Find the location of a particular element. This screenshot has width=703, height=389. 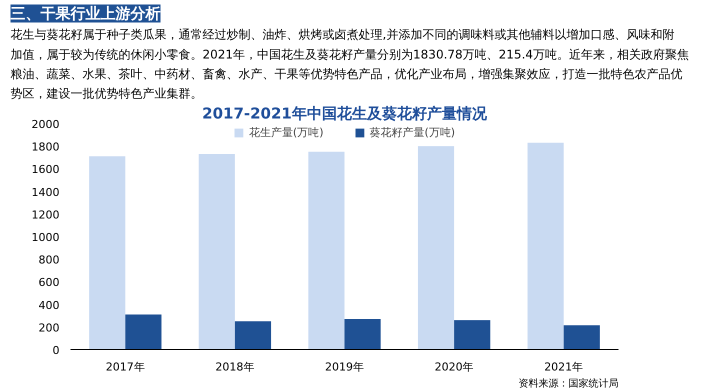

y-tick-label: 0 is located at coordinates (56, 350).